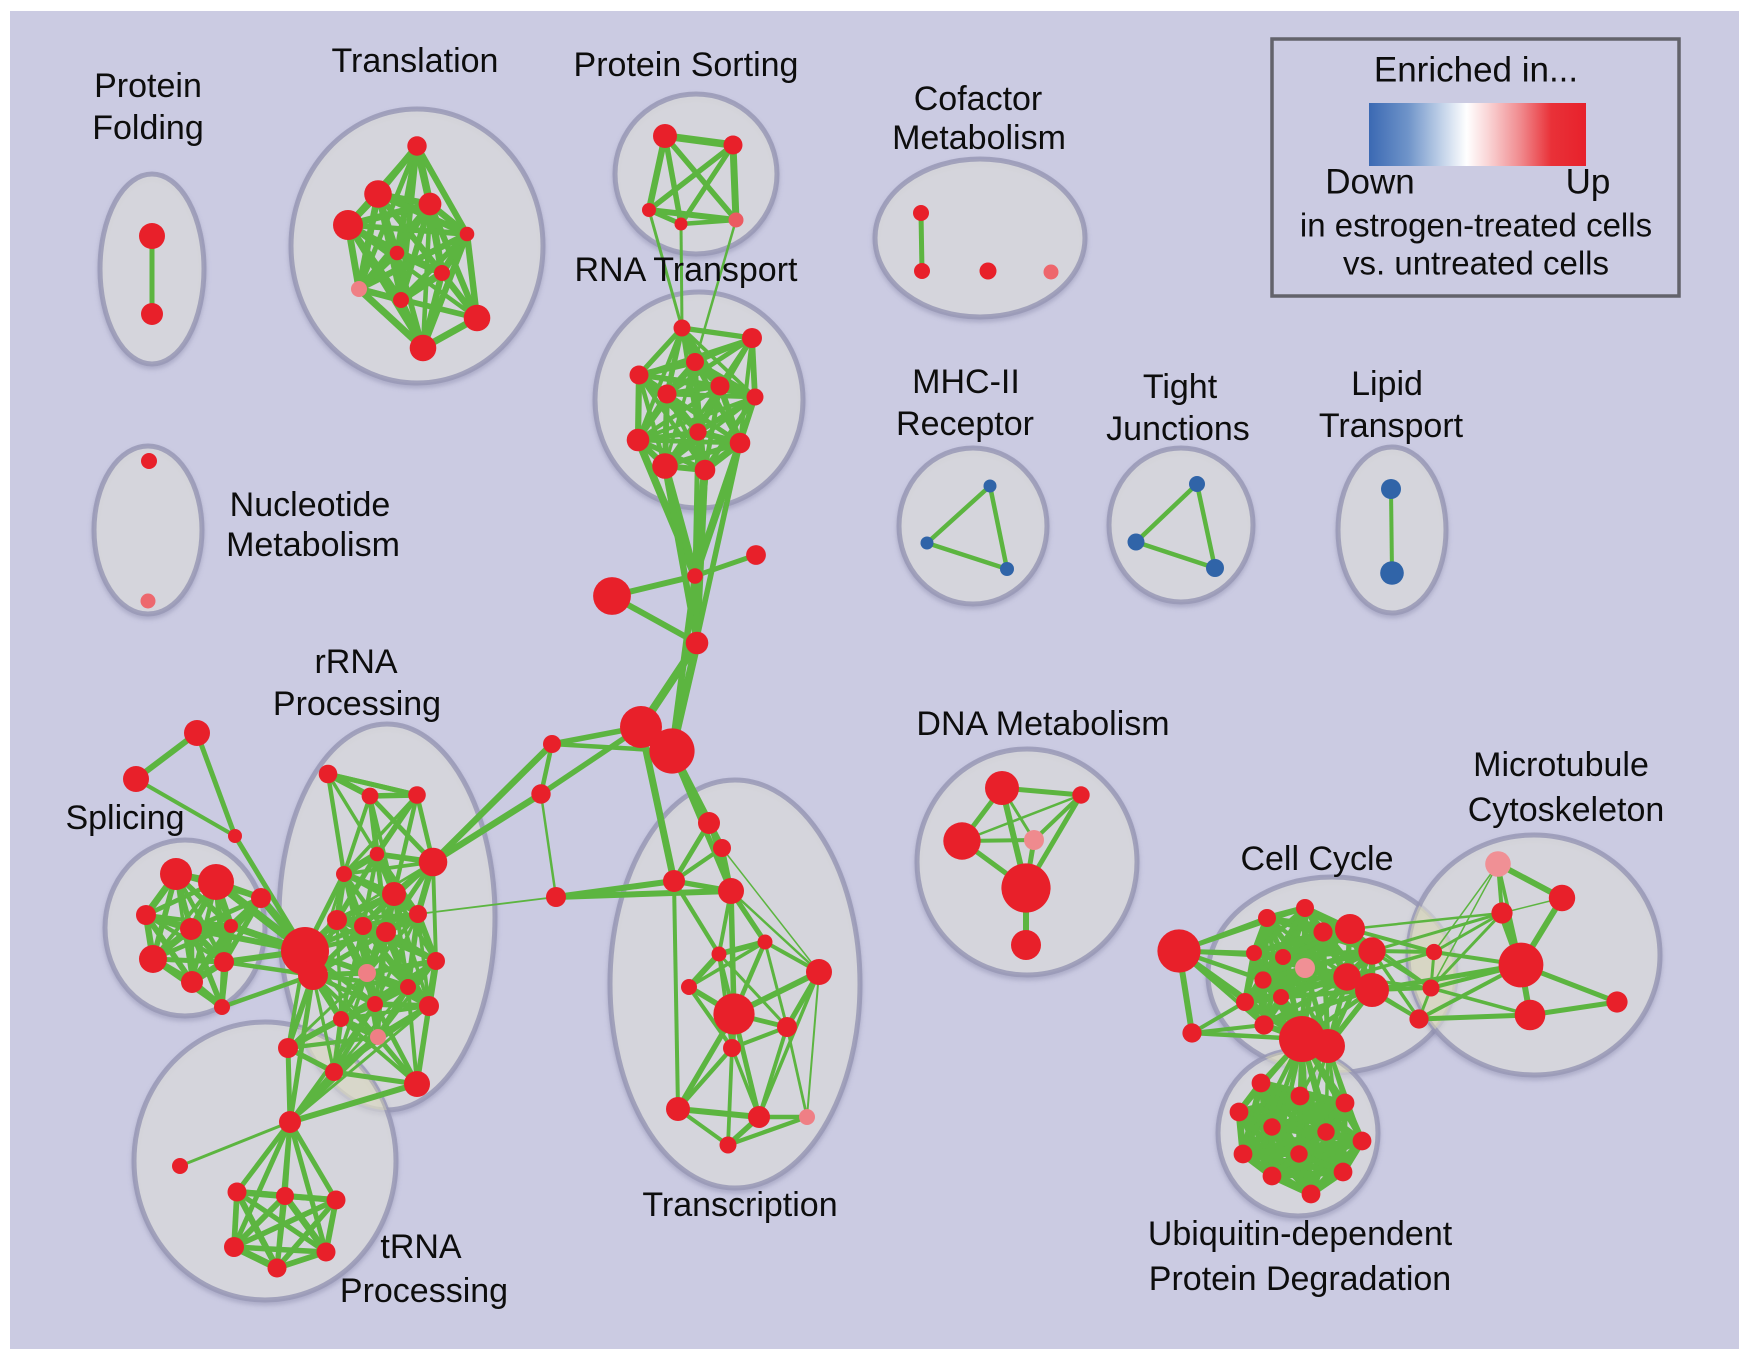 The height and width of the screenshot is (1360, 1750). What do you see at coordinates (1391, 426) in the screenshot?
I see `svg-text: Transport` at bounding box center [1391, 426].